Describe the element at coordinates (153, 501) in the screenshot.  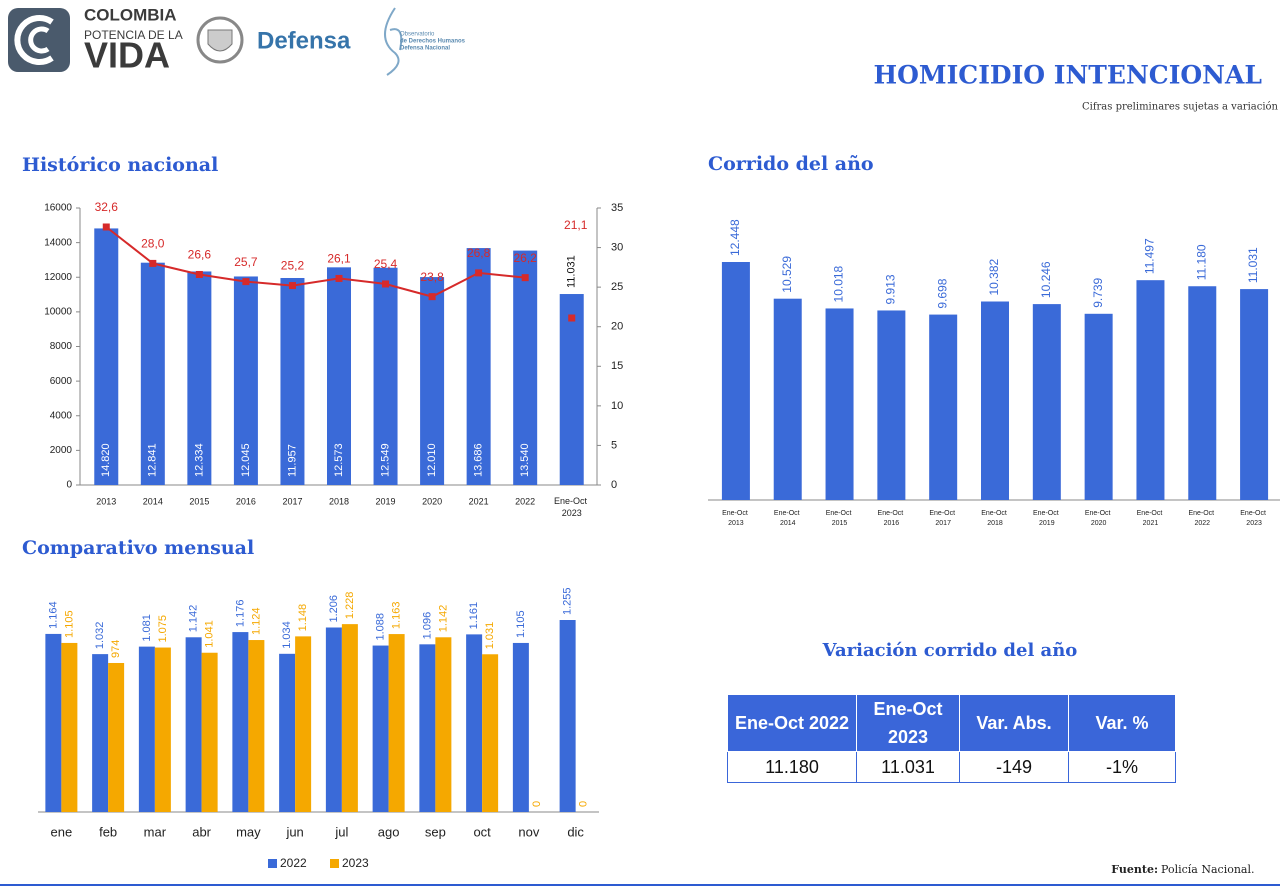
I see `x-tick-label: 2014` at that location.